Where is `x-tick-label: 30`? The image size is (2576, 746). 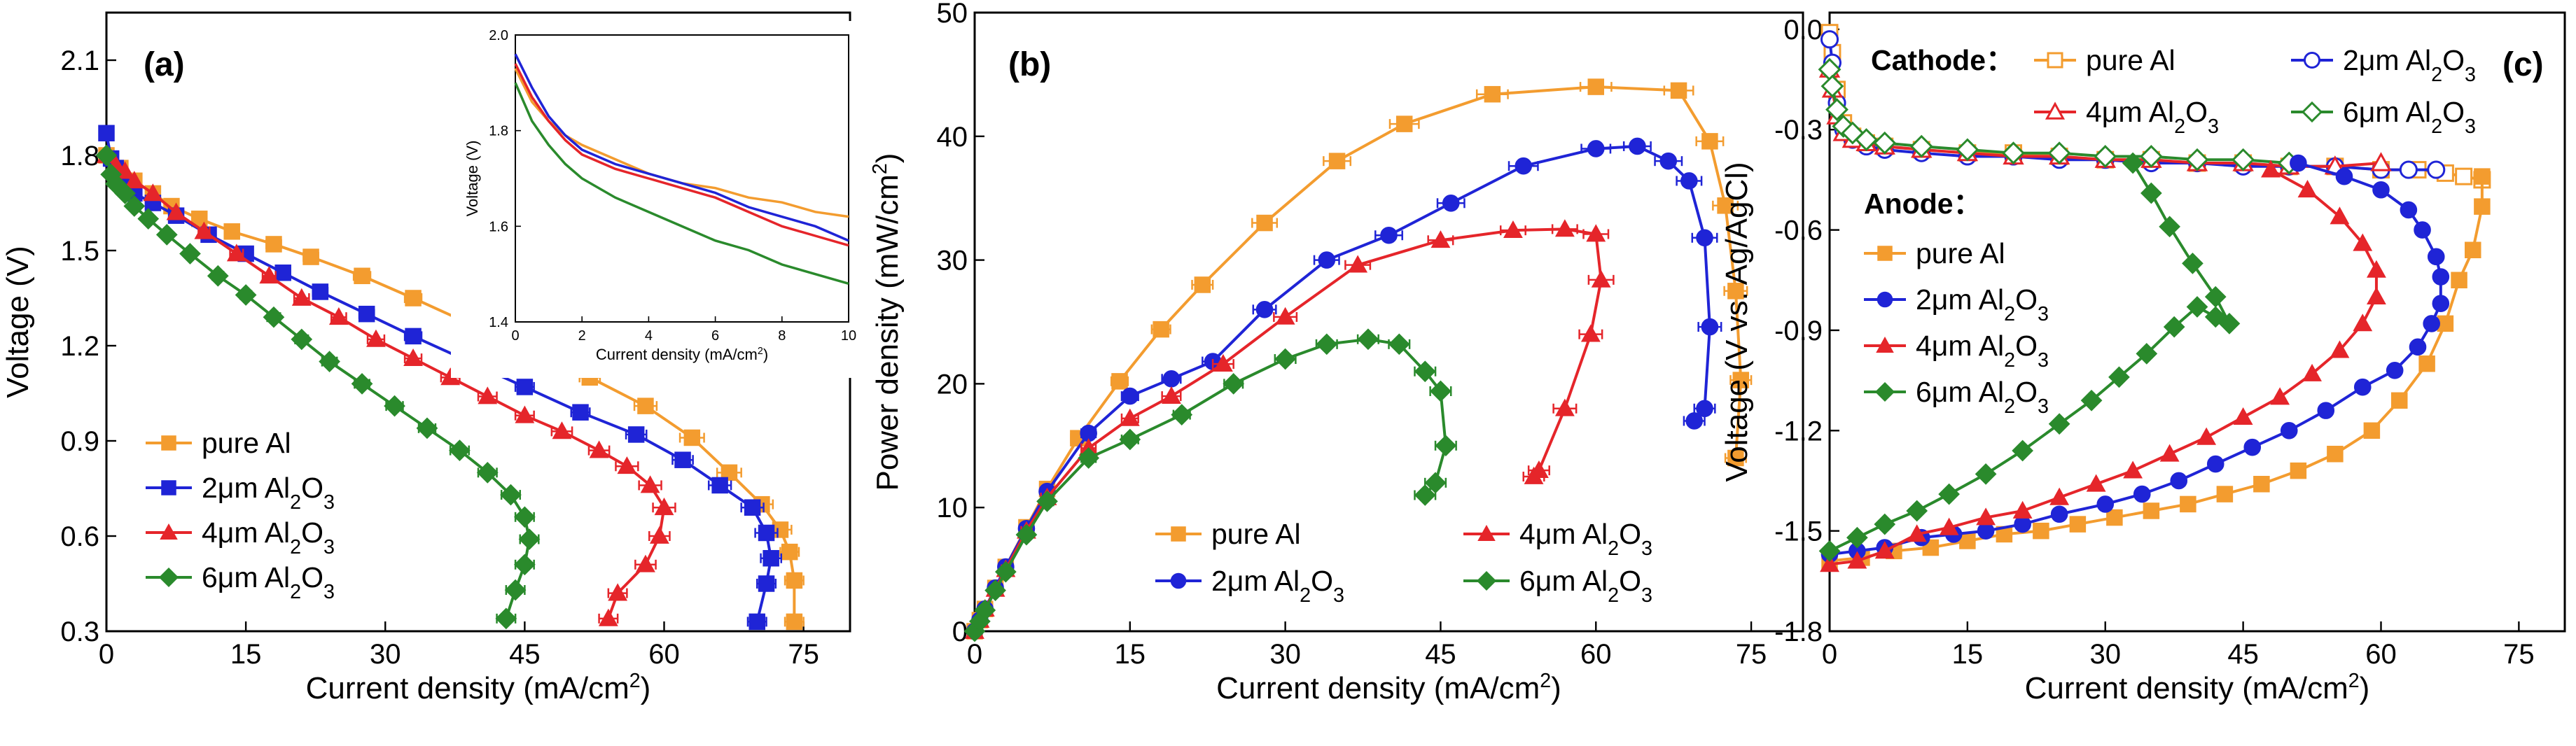
x-tick-label: 30 is located at coordinates (385, 654).